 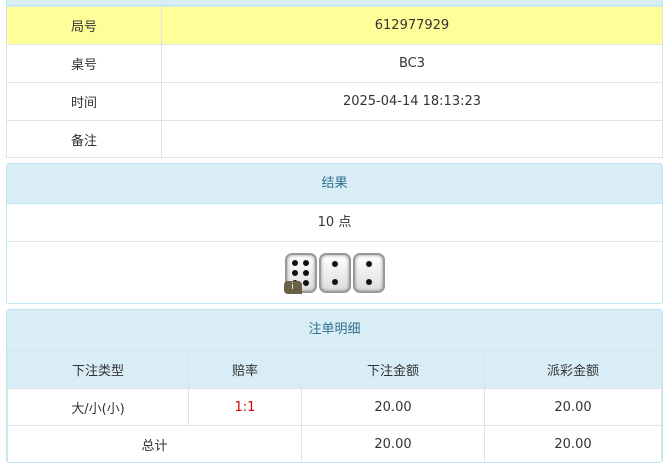 I want to click on table-row: 大/小(小) 1:1 20.00 20.00, so click(x=334, y=407).